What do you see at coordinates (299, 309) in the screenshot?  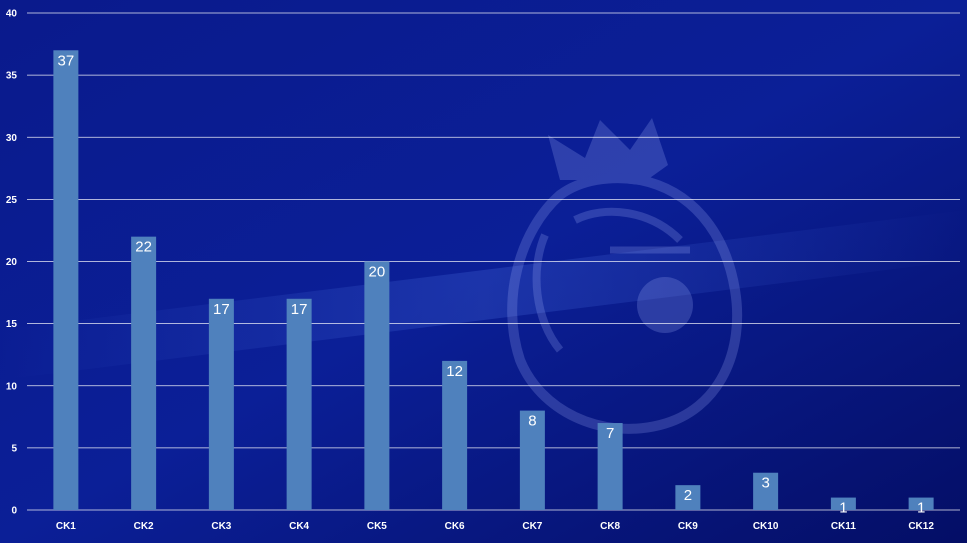 I see `data-label-ck4: 17` at bounding box center [299, 309].